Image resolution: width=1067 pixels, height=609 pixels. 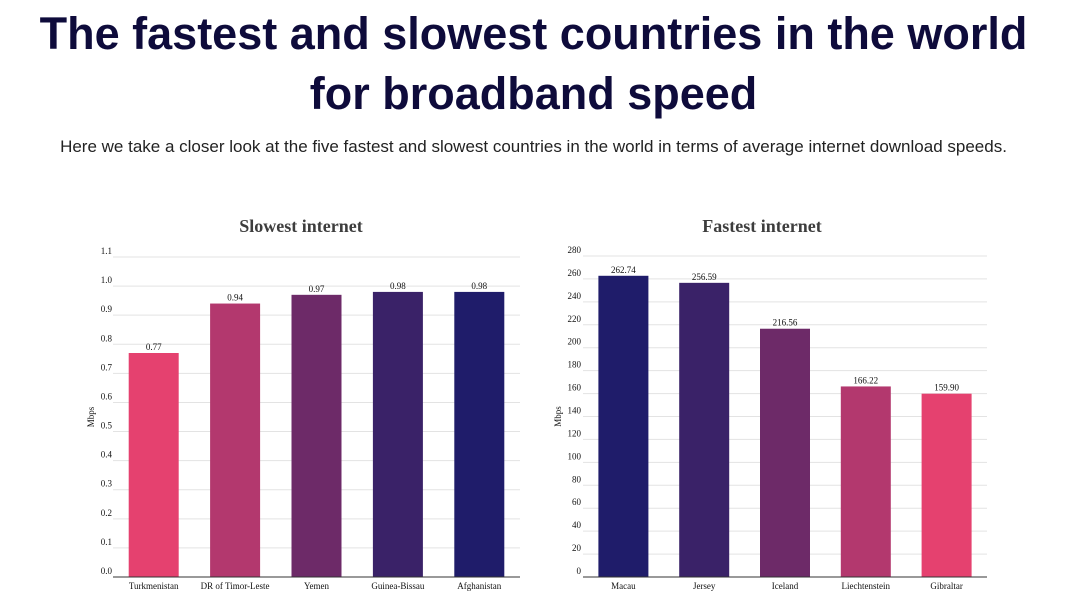 I want to click on y-tick-label: 0.5, so click(x=107, y=426).